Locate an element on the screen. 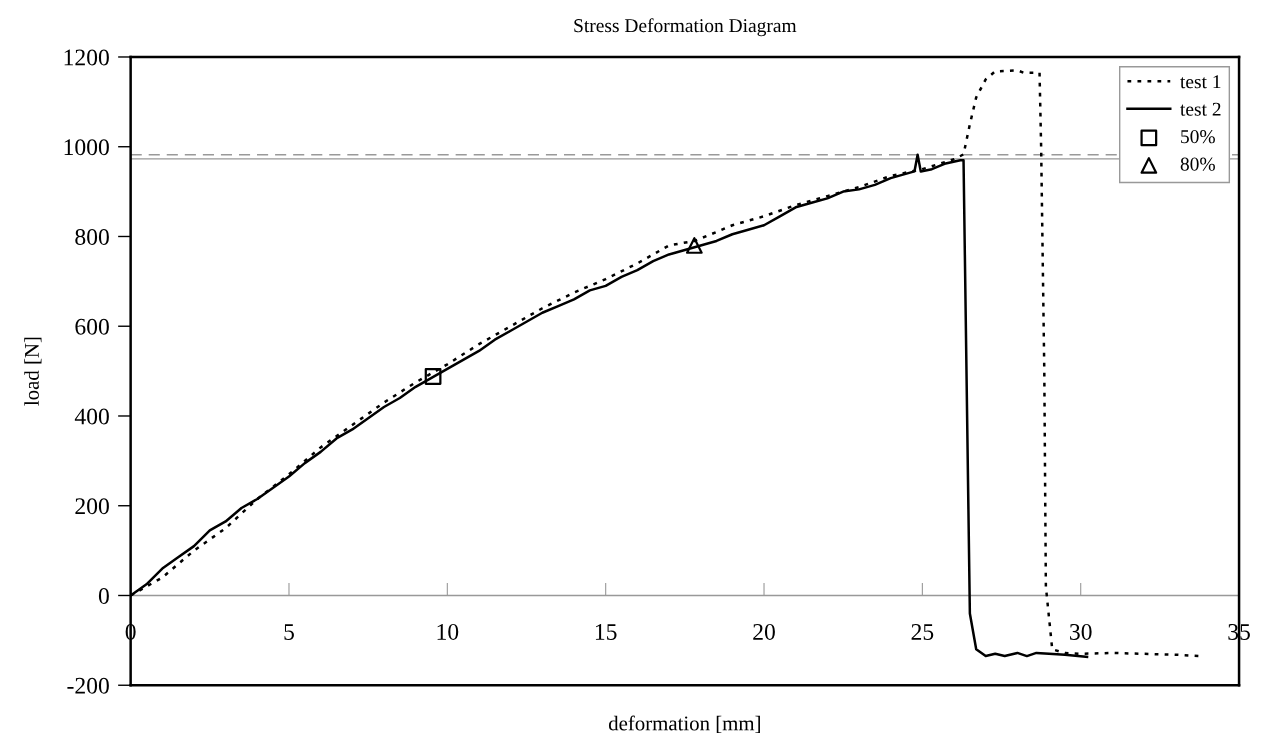 The image size is (1261, 740). x-tick-label: 20 is located at coordinates (764, 631).